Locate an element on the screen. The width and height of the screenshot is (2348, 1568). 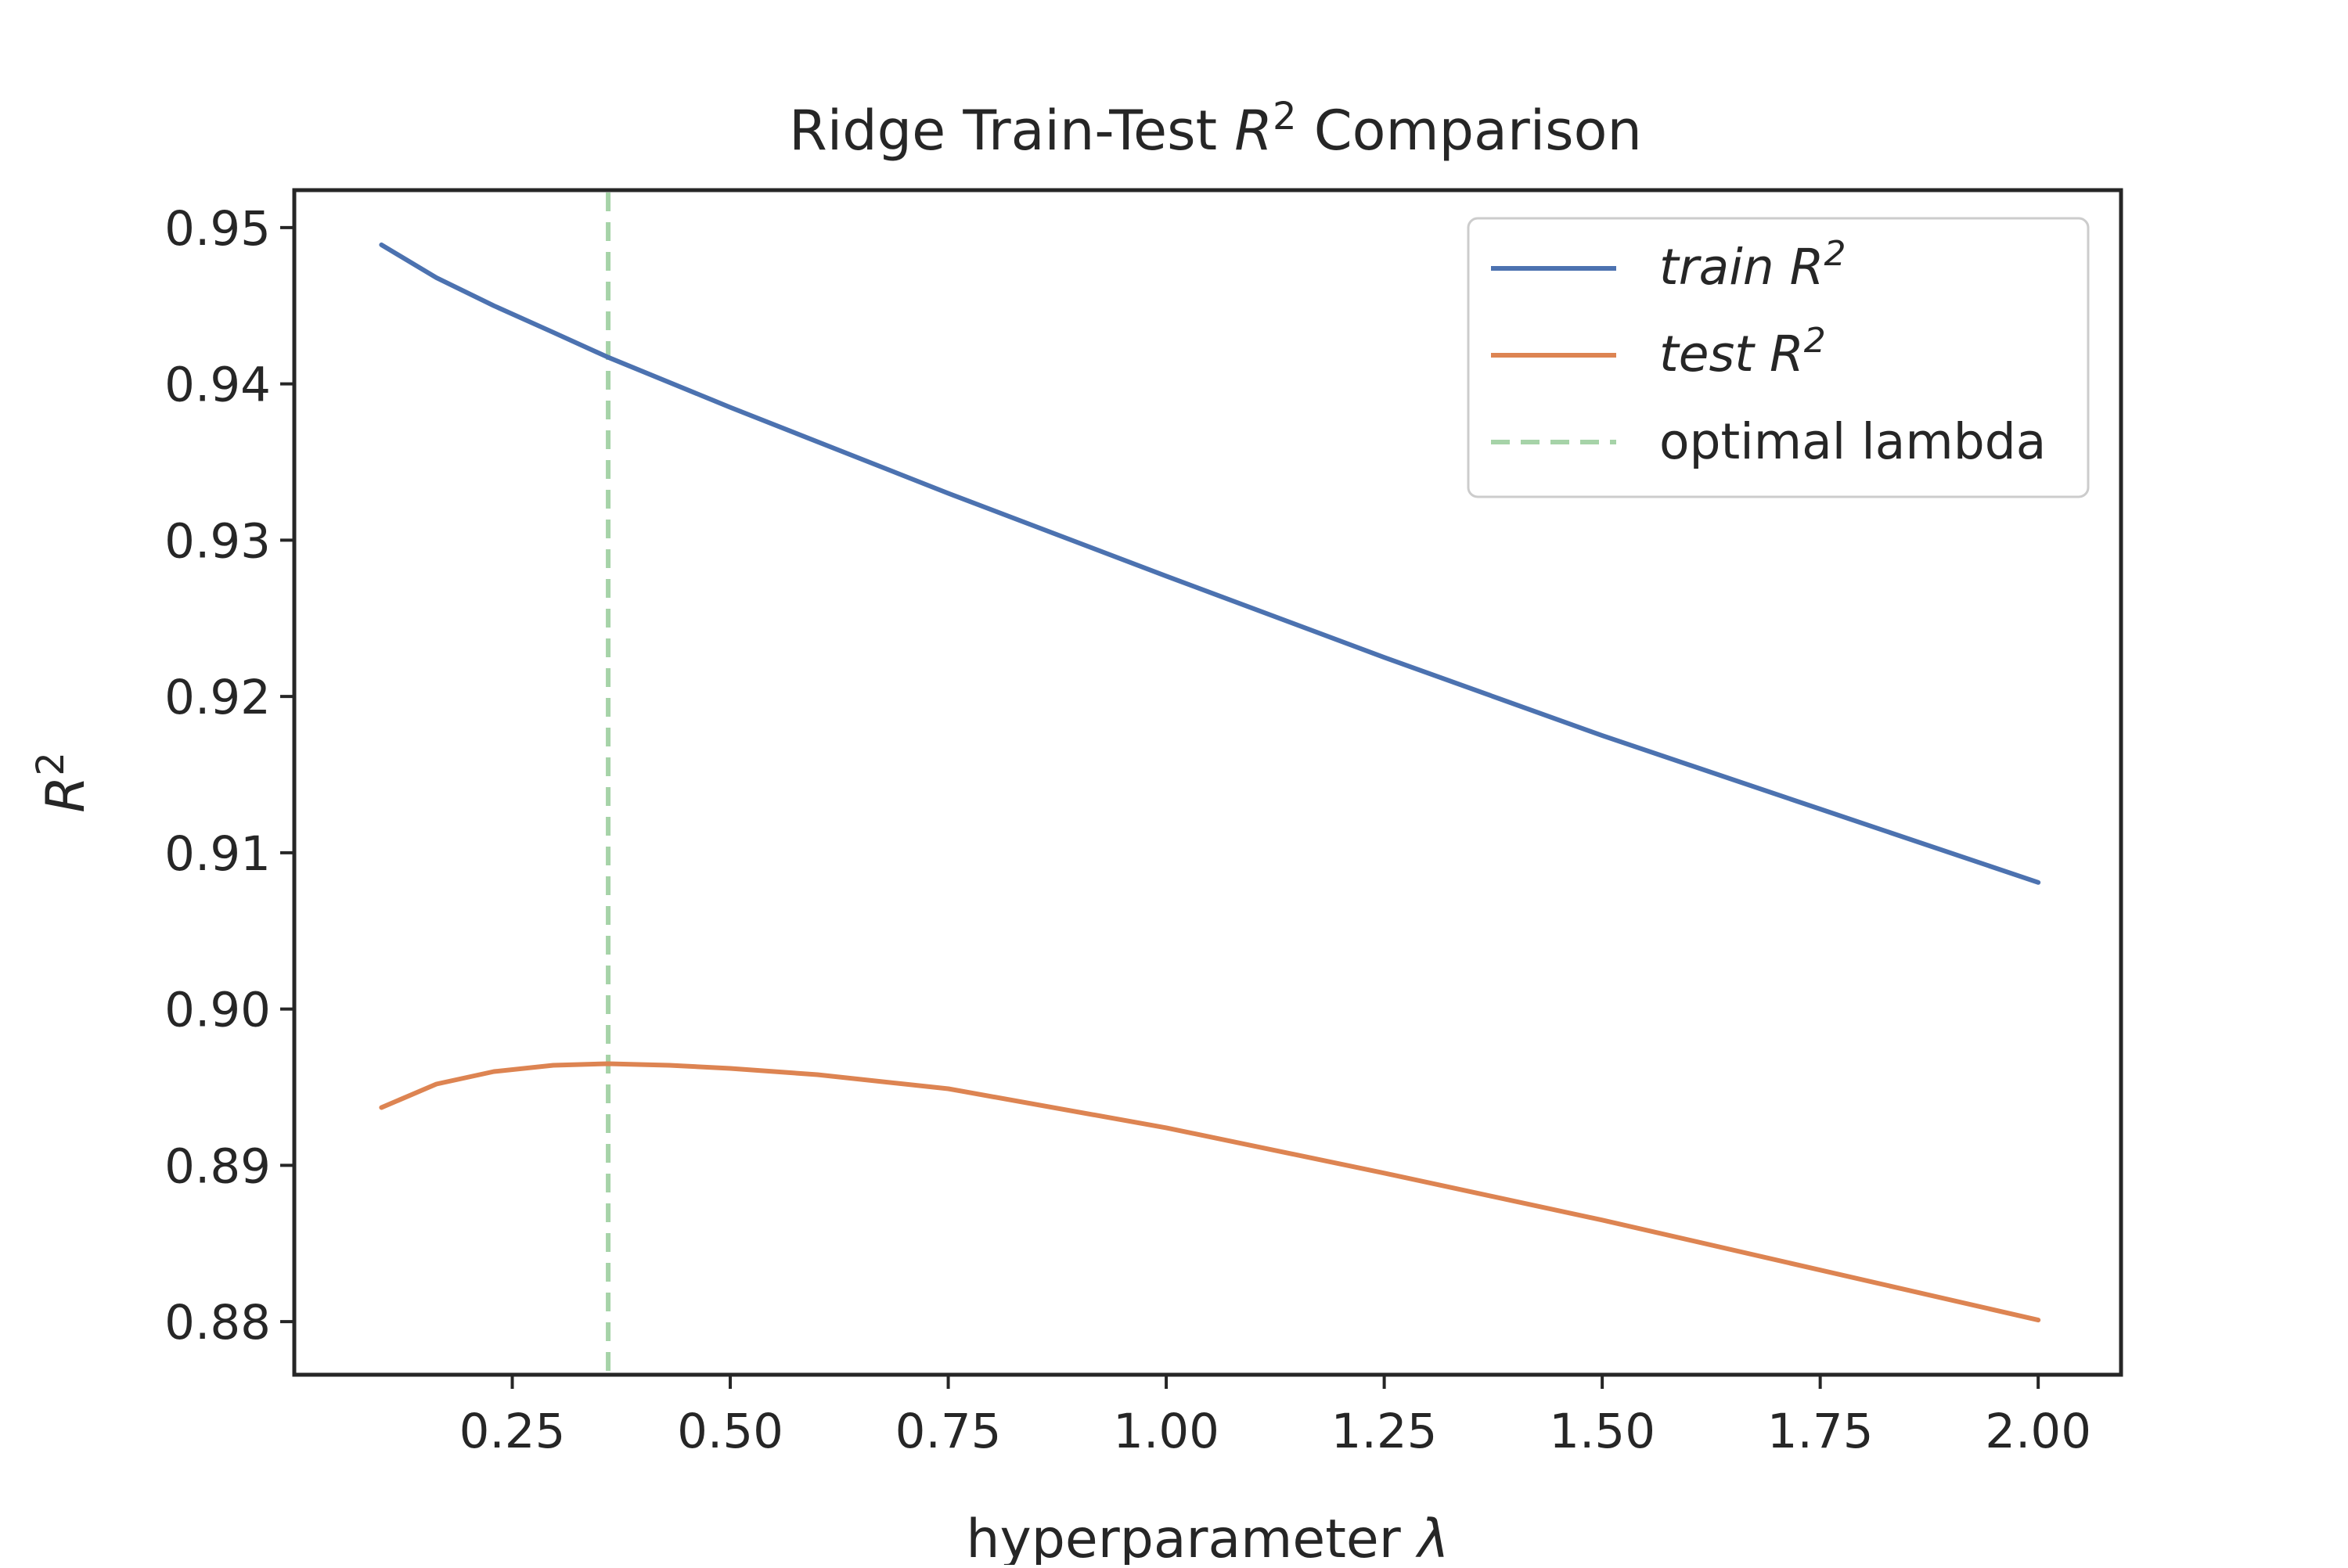
y-tick-label: 0.92 is located at coordinates (217, 697).